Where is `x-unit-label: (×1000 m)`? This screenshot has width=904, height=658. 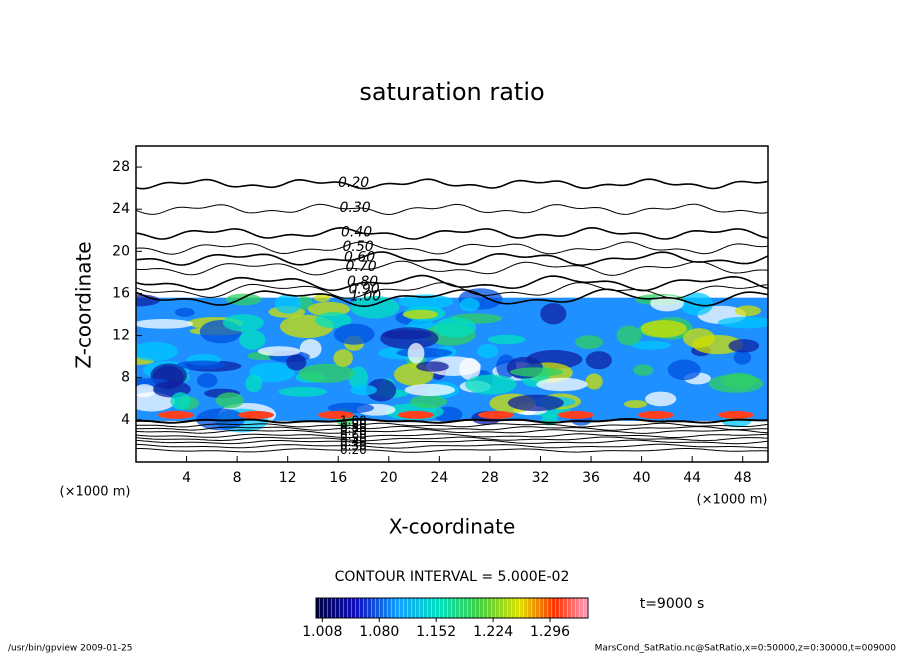
x-unit-label: (×1000 m) is located at coordinates (95, 492).